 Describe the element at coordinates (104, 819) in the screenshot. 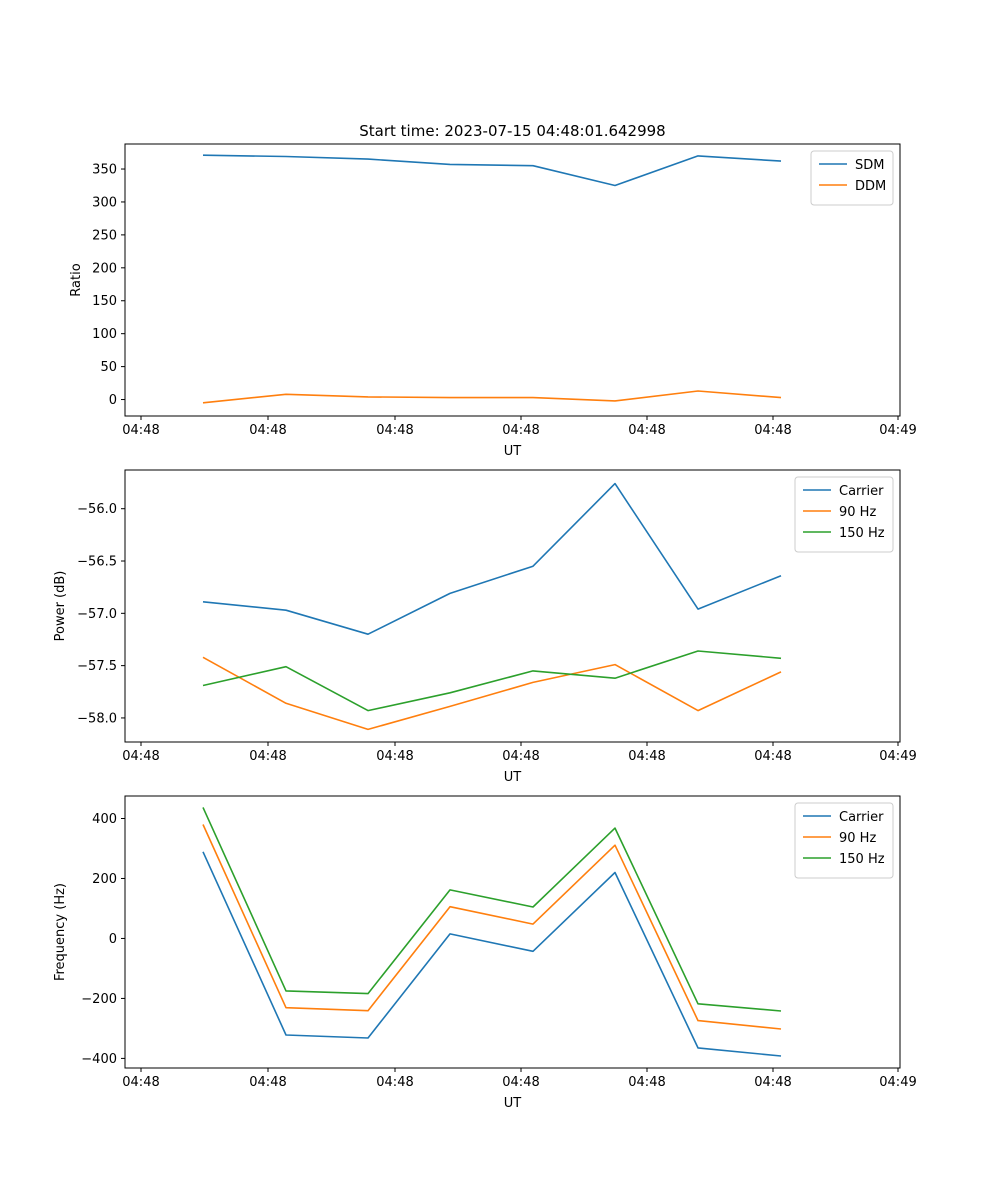

I see `y-tick-label: 400` at that location.